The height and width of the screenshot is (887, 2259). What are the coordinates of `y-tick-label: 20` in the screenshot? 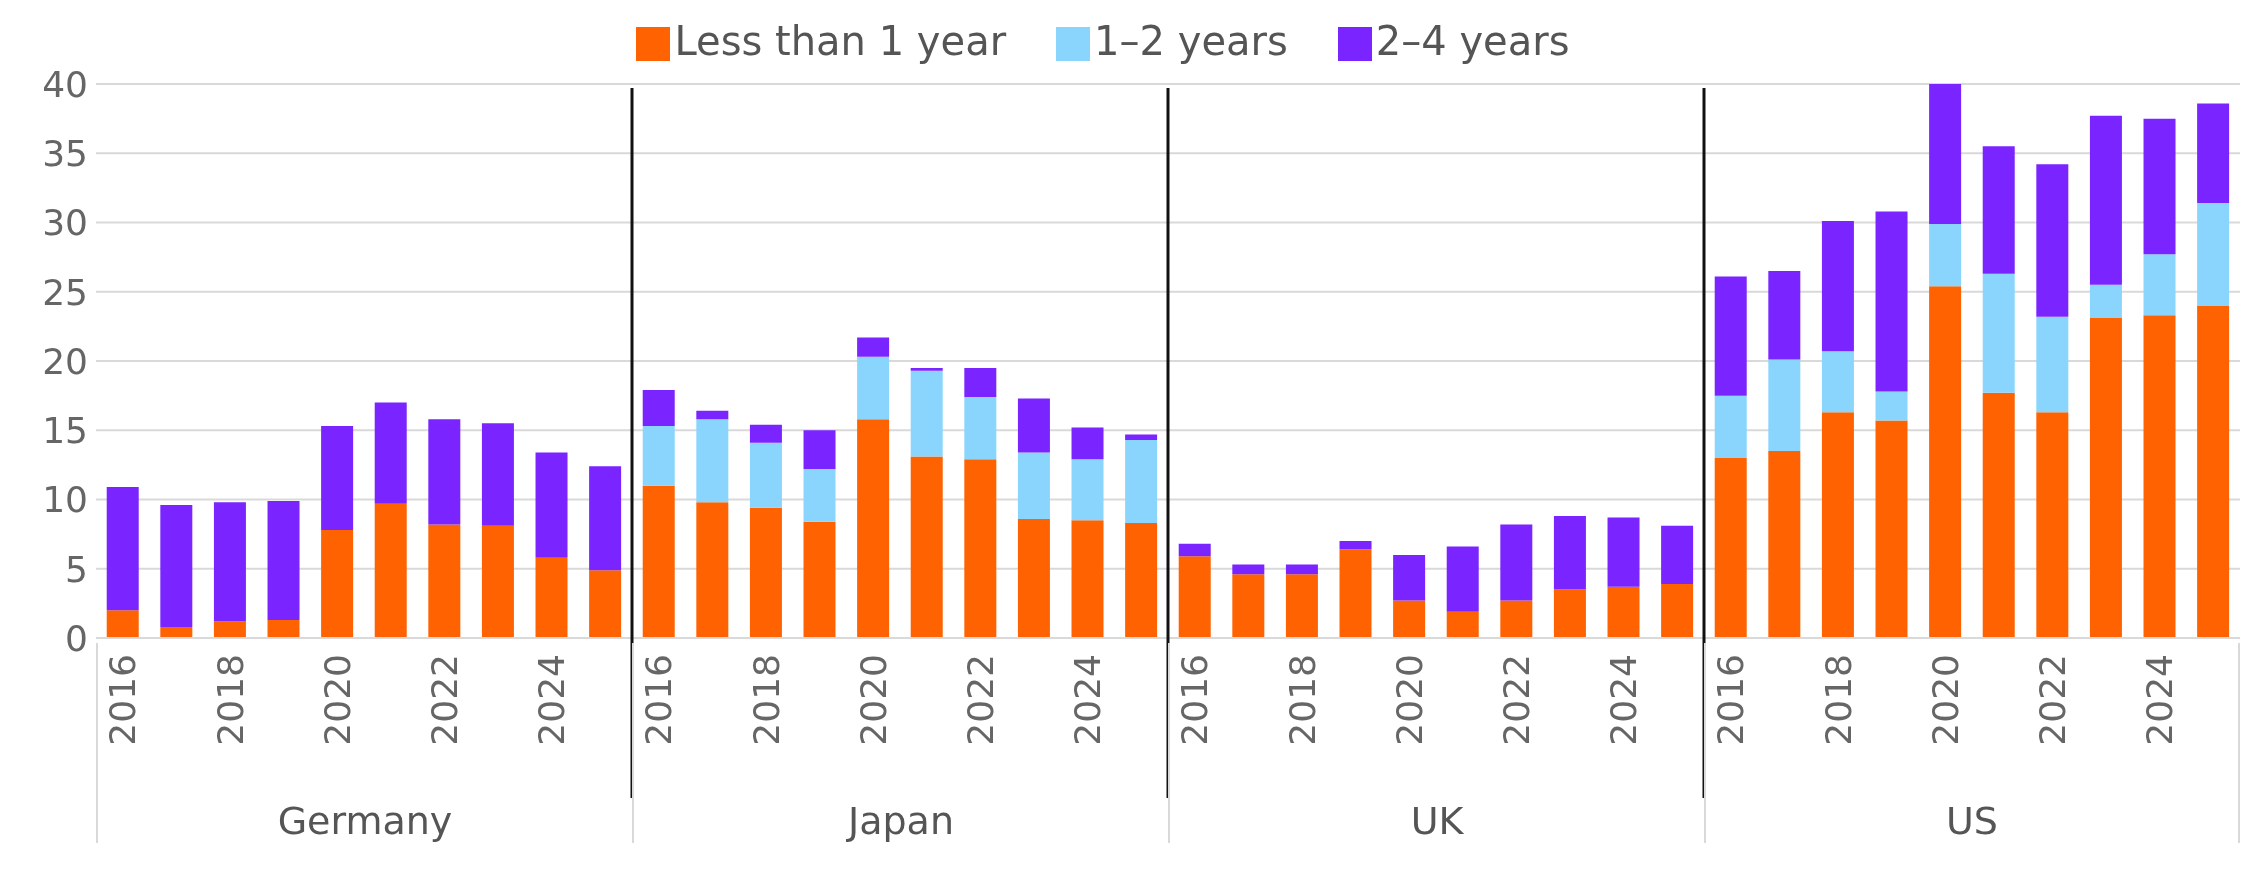 It's located at (65, 361).